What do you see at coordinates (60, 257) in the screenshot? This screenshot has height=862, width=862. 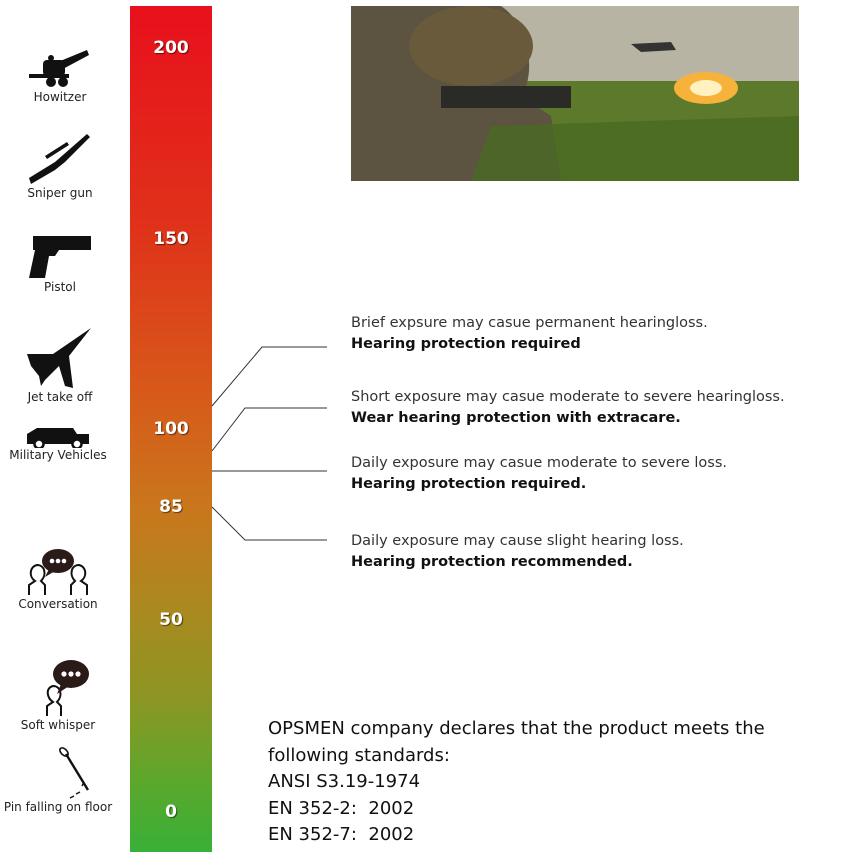 I see `pistol-icon` at bounding box center [60, 257].